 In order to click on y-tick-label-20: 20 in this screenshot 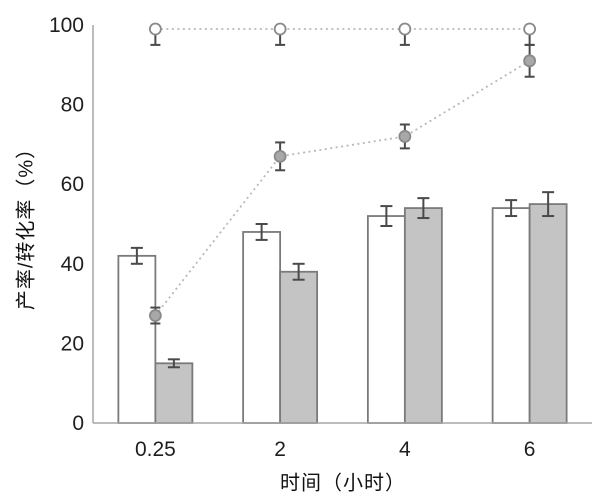, I will do `click(72, 343)`.